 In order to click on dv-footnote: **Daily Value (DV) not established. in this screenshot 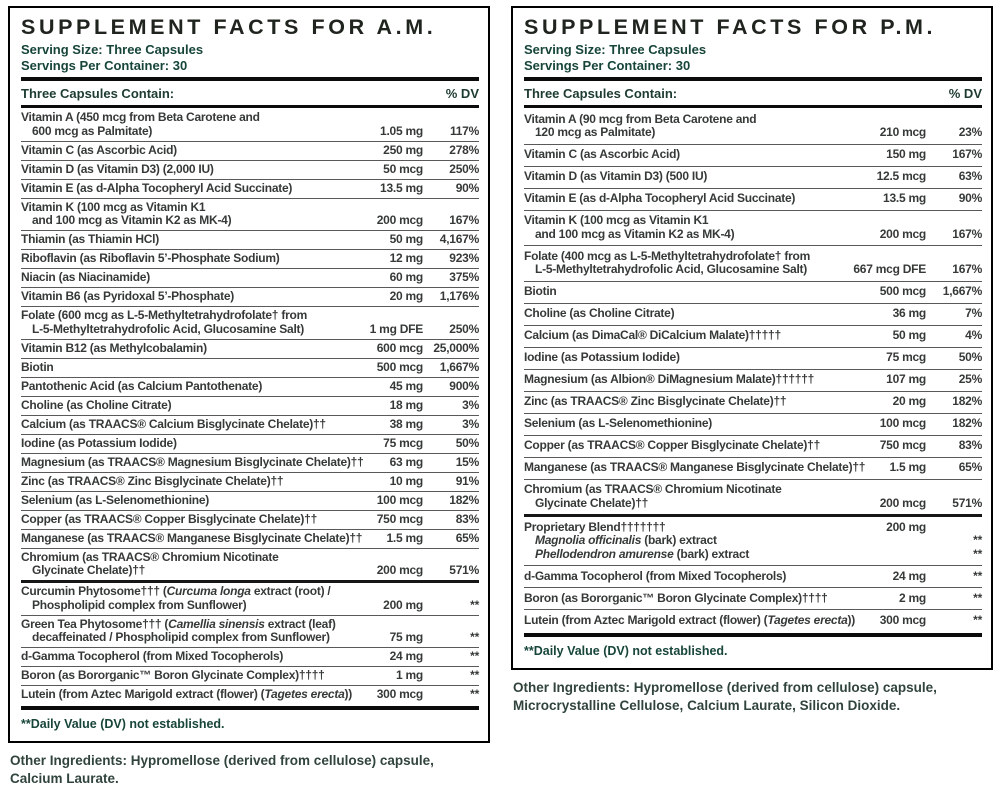, I will do `click(626, 651)`.